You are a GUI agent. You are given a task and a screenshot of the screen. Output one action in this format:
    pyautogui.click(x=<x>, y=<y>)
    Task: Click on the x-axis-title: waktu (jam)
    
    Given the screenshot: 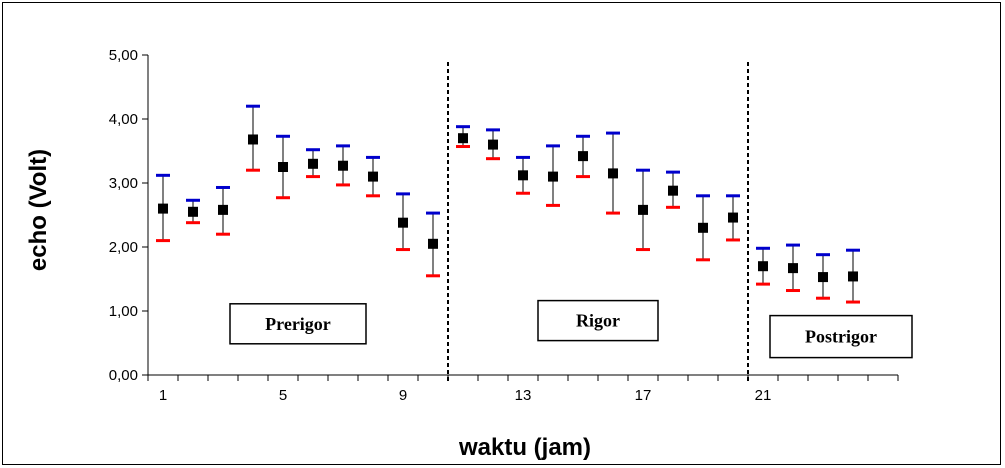 What is the action you would take?
    pyautogui.click(x=524, y=447)
    